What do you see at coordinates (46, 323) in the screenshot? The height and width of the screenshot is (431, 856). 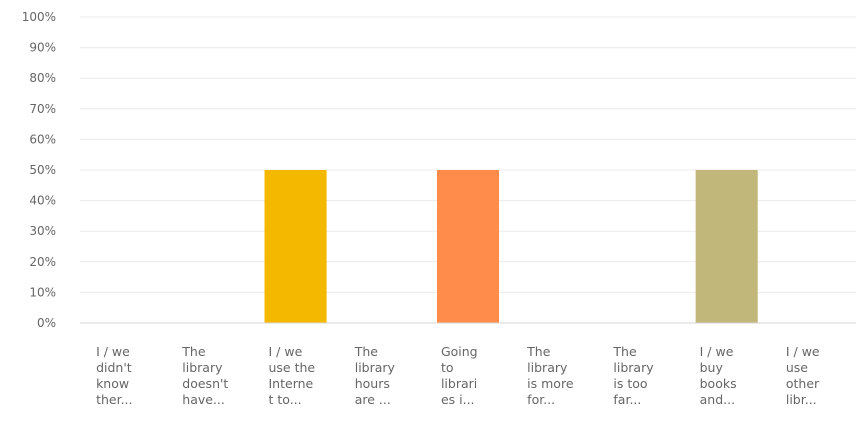 I see `y-tick-label: 0%` at bounding box center [46, 323].